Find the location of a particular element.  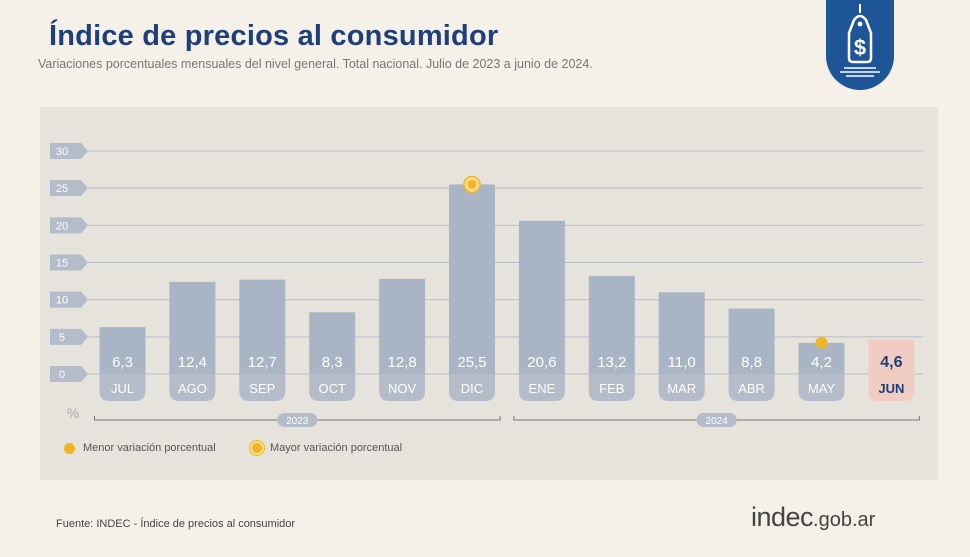

legend-min: Menor variación porcentual is located at coordinates (140, 448).